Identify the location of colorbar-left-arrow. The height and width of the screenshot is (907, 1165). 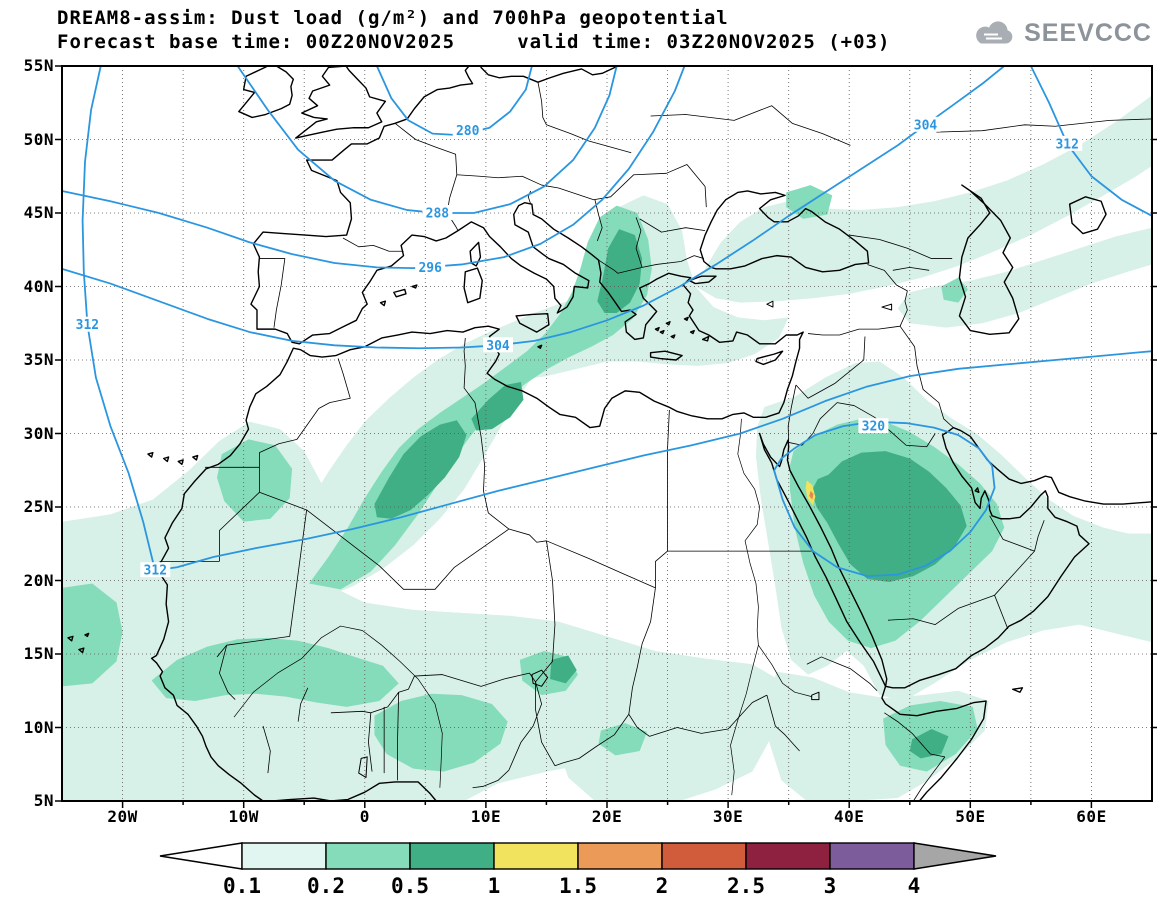
(201, 856).